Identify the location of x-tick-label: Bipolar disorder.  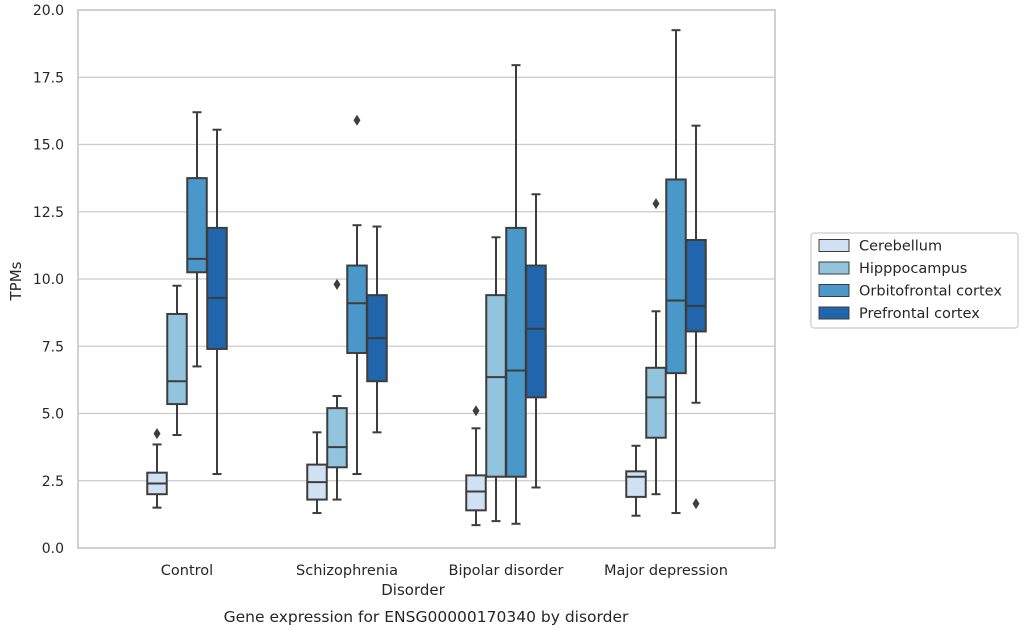
(506, 571).